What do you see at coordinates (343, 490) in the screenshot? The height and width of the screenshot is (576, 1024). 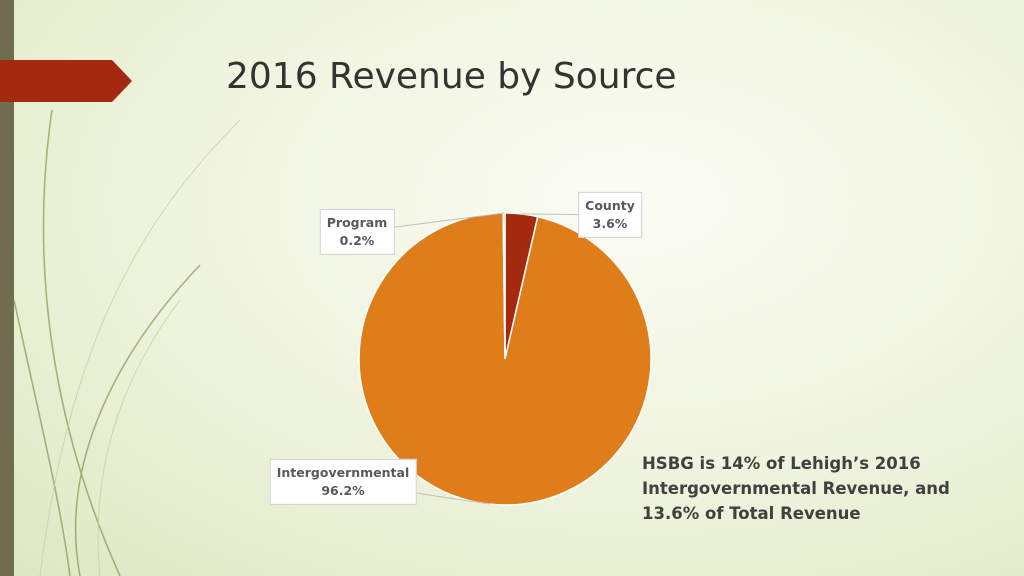 I see `label-value: 96.2%` at bounding box center [343, 490].